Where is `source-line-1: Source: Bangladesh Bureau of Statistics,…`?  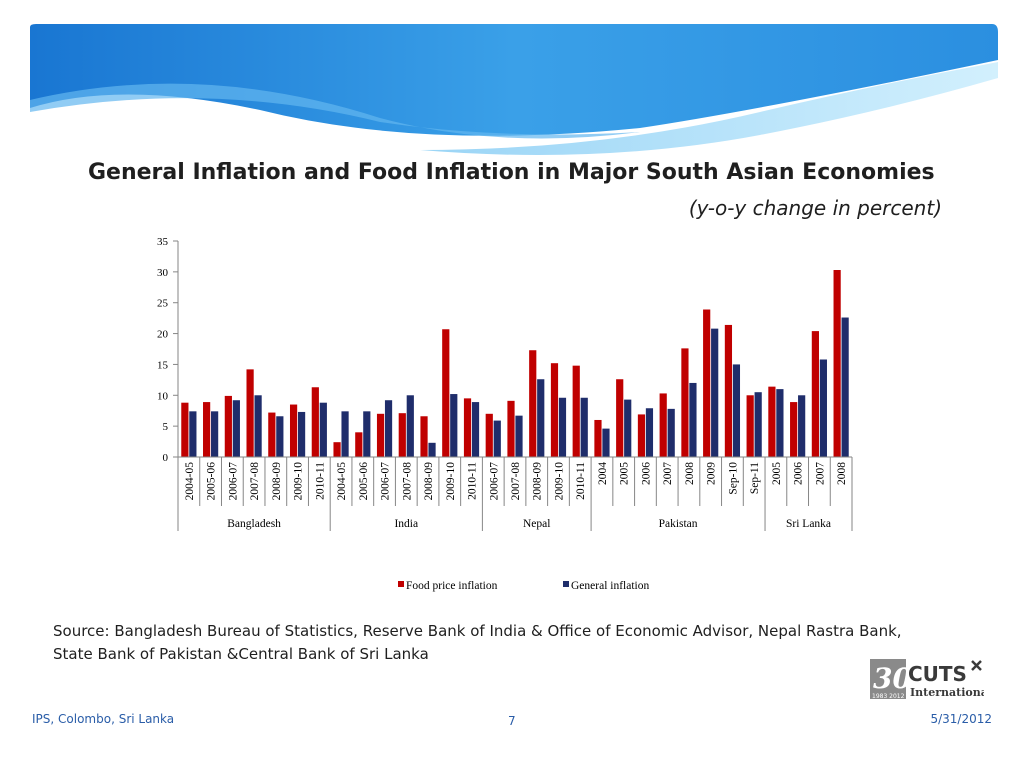
source-line-1: Source: Bangladesh Bureau of Statistics,… is located at coordinates (477, 631).